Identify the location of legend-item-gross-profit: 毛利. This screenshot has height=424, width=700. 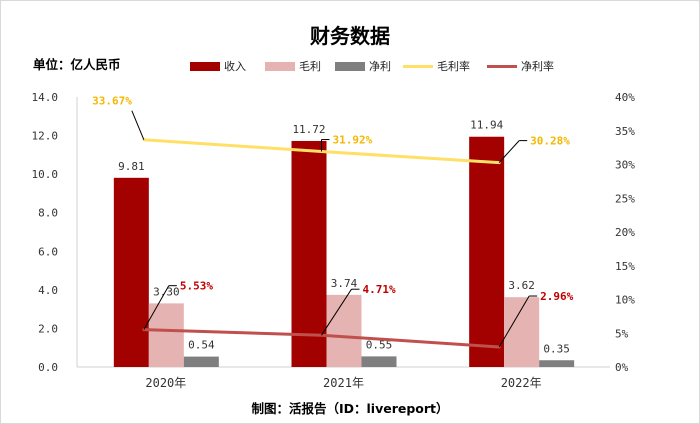
(293, 66).